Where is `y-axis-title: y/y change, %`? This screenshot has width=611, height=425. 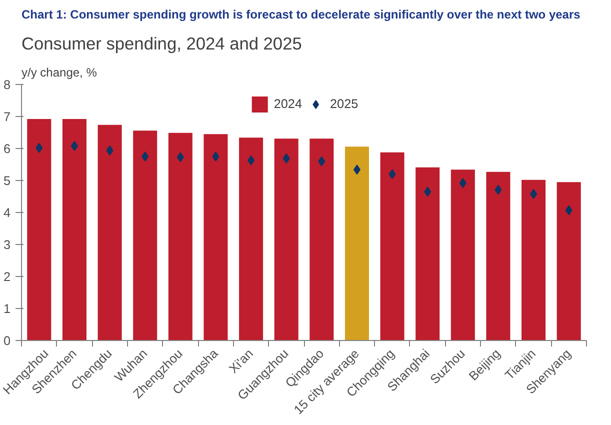 y-axis-title: y/y change, % is located at coordinates (60, 73).